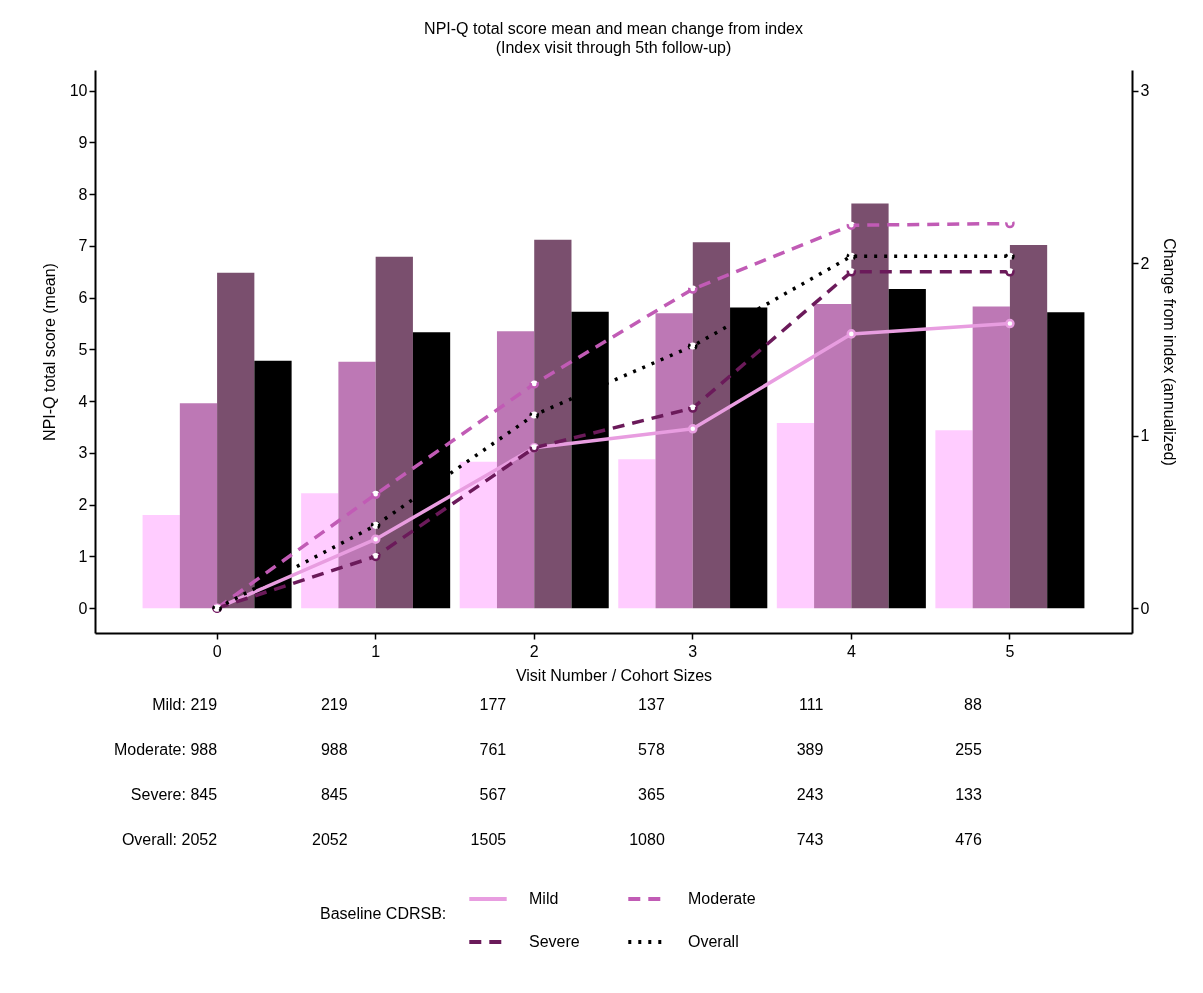 The height and width of the screenshot is (993, 1203). I want to click on y-tick-label: 3, so click(83, 453).